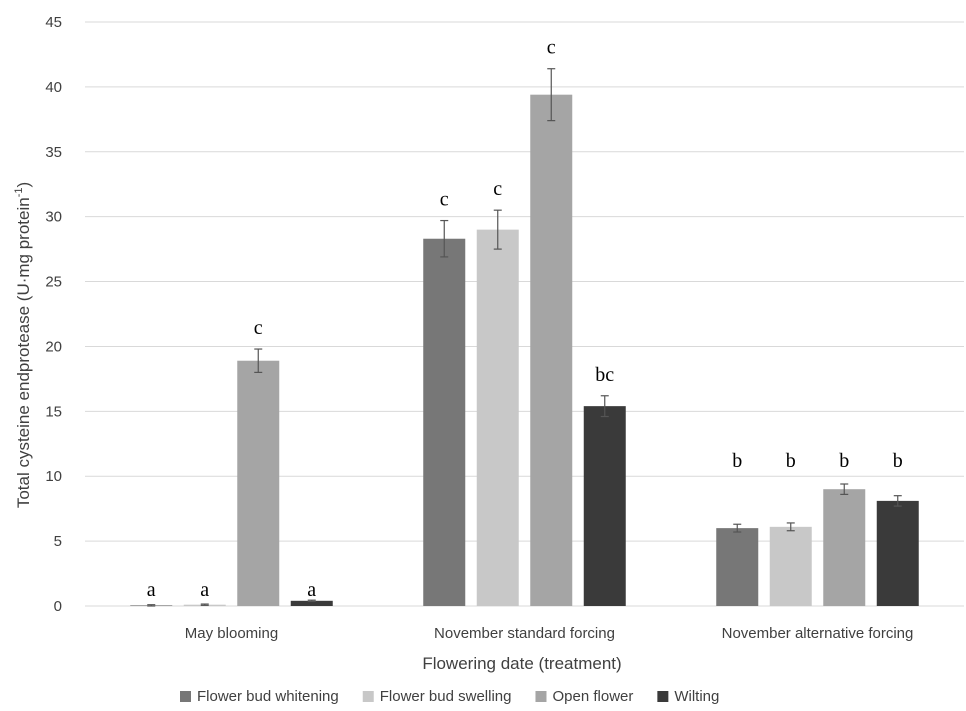  Describe the element at coordinates (23, 352) in the screenshot. I see `y-axis-title-main: Total cysteine endprotease (U·mg protein` at that location.